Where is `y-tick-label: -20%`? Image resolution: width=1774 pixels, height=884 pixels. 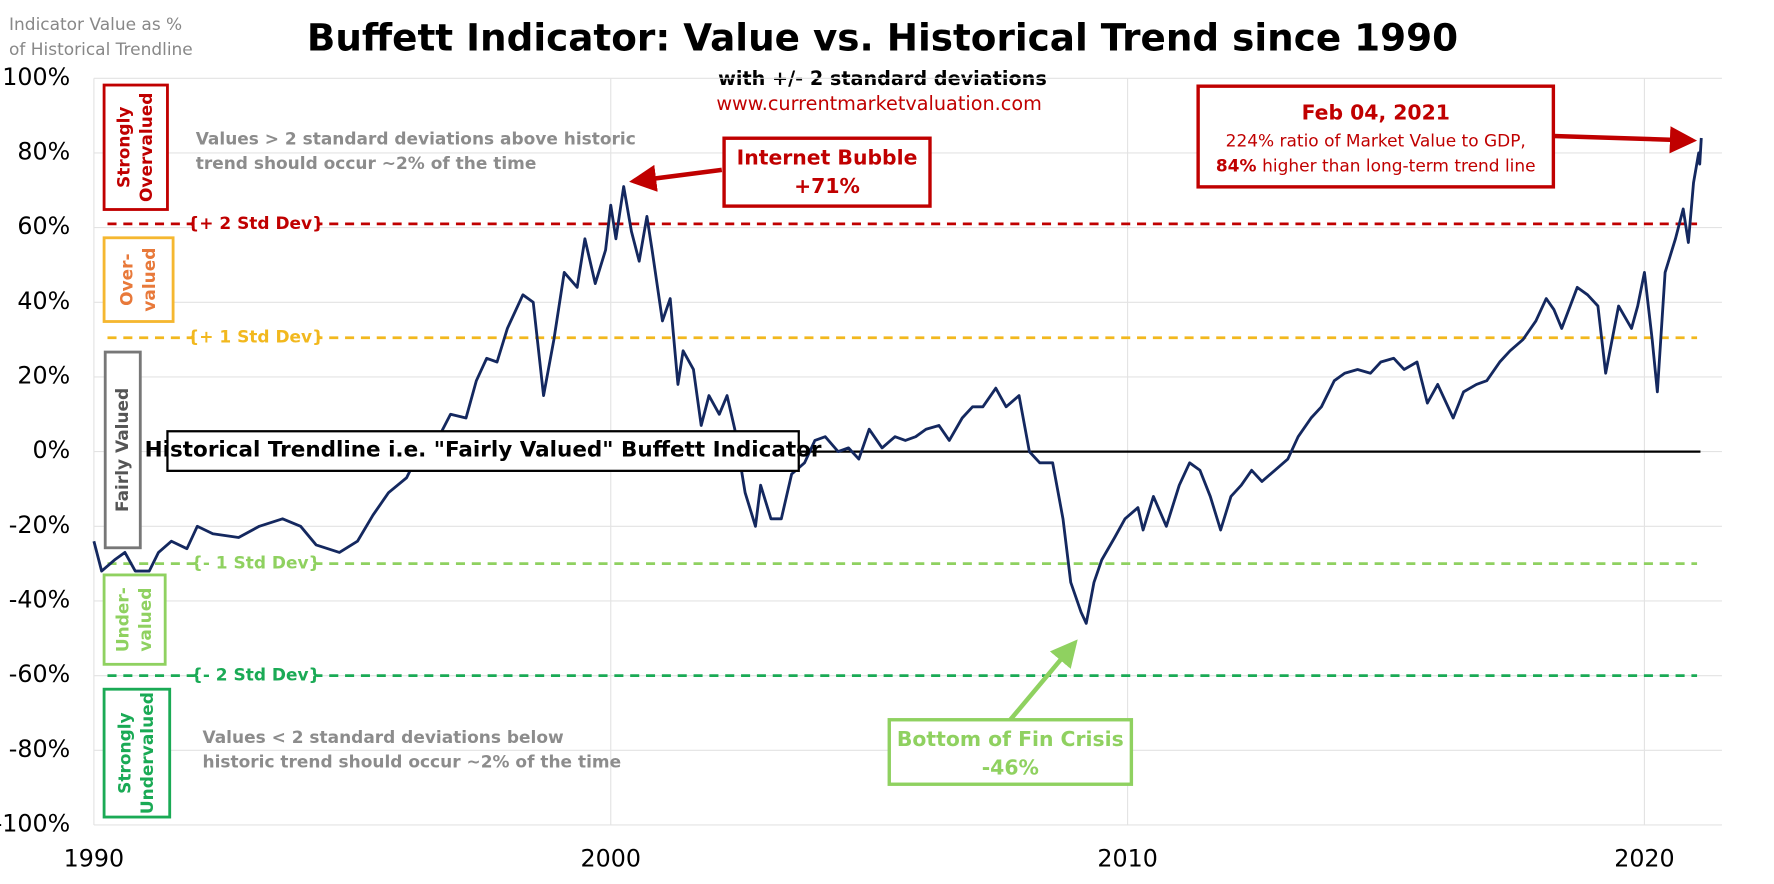 y-tick-label: -20% is located at coordinates (39, 525).